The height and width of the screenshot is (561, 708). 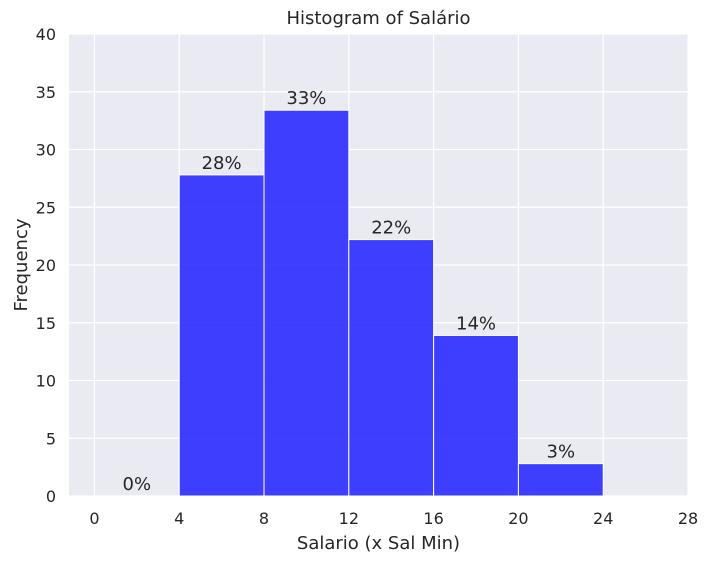 I want to click on y-tick-label: 15, so click(x=46, y=323).